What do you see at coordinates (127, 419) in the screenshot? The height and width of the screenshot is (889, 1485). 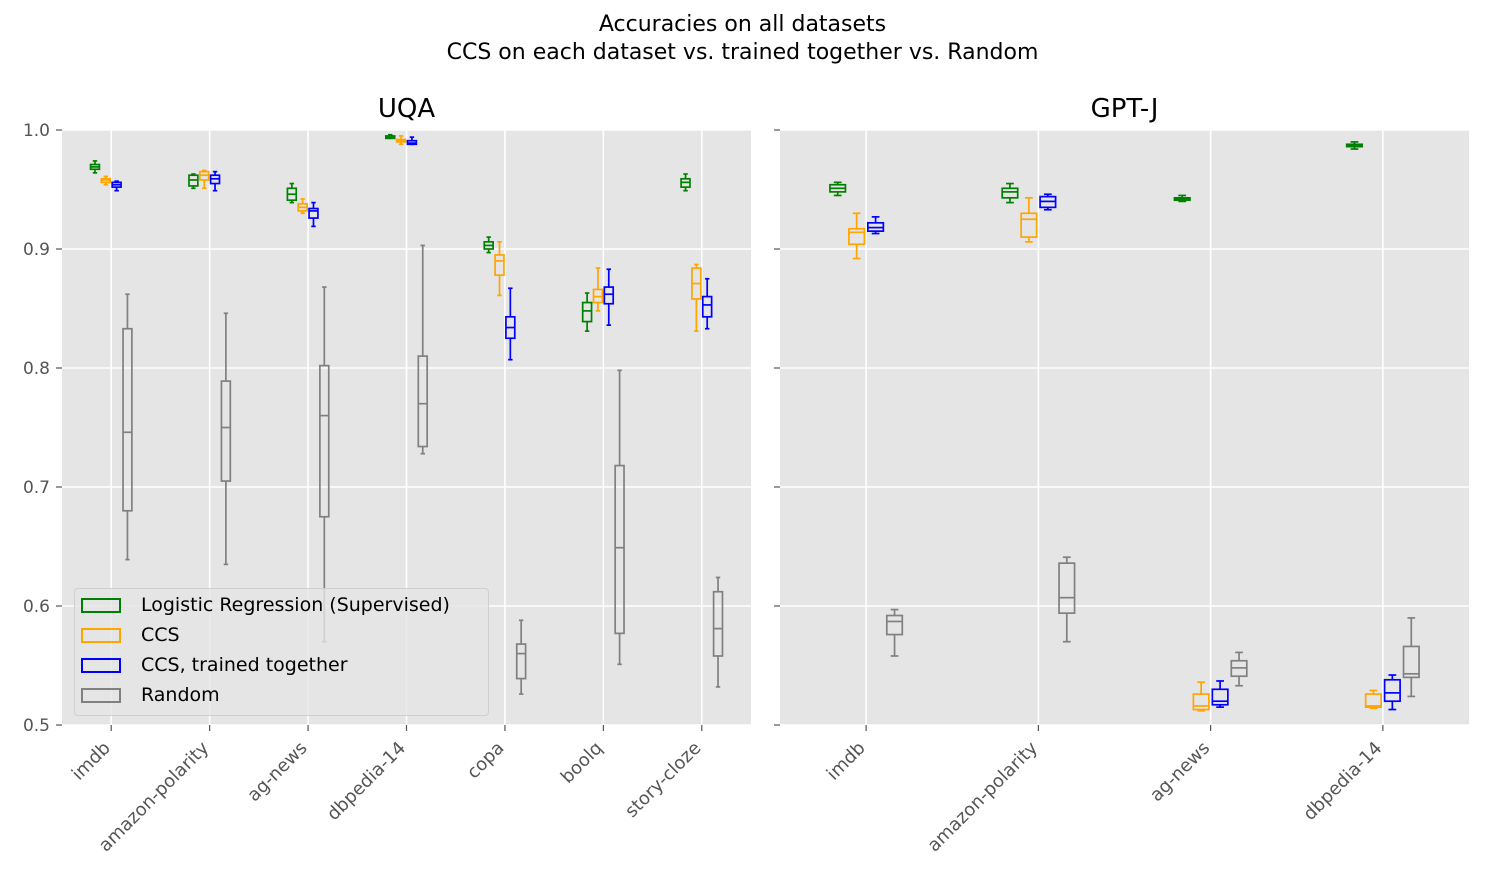 I see `box-uqa-imdb-random-iqr` at bounding box center [127, 419].